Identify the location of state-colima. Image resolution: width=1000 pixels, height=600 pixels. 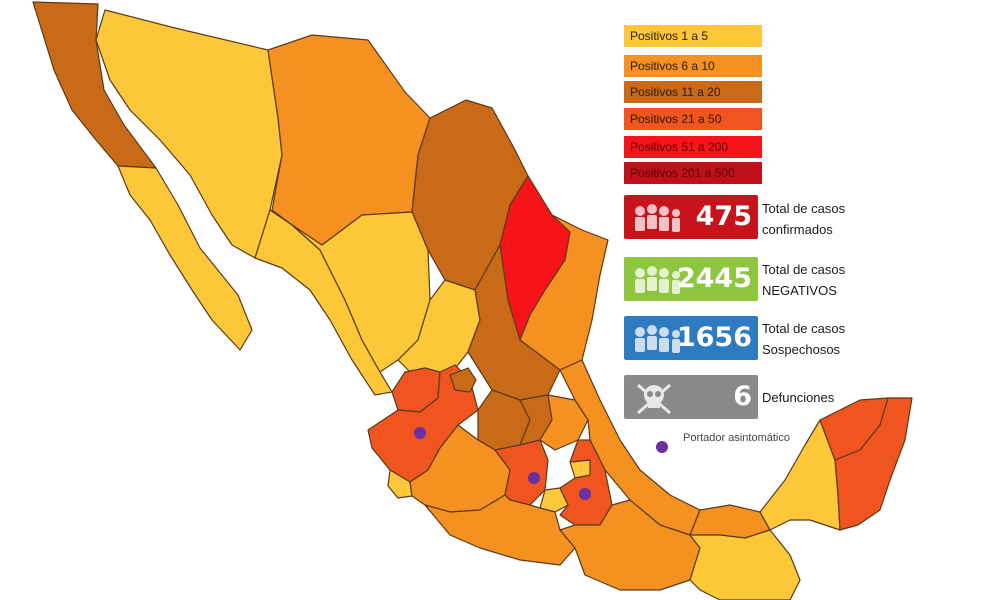
(400, 484).